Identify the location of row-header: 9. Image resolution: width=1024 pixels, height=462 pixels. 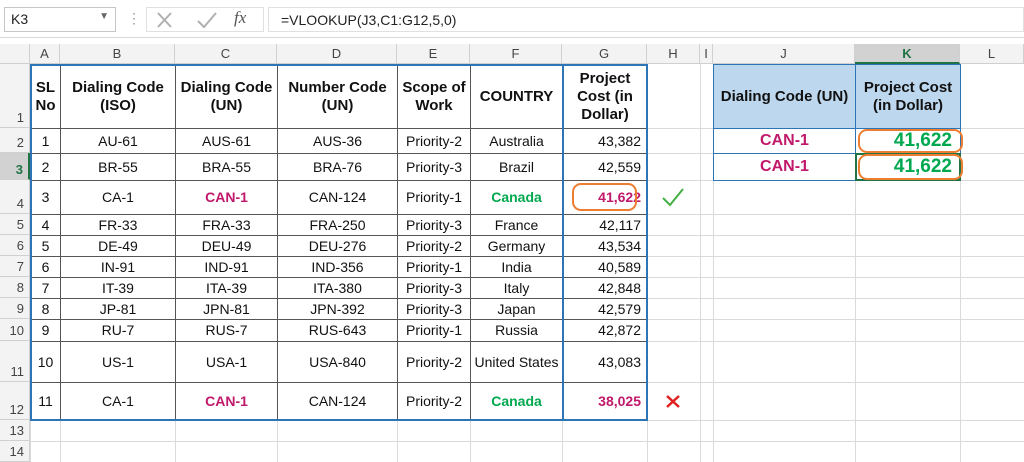
(15, 308).